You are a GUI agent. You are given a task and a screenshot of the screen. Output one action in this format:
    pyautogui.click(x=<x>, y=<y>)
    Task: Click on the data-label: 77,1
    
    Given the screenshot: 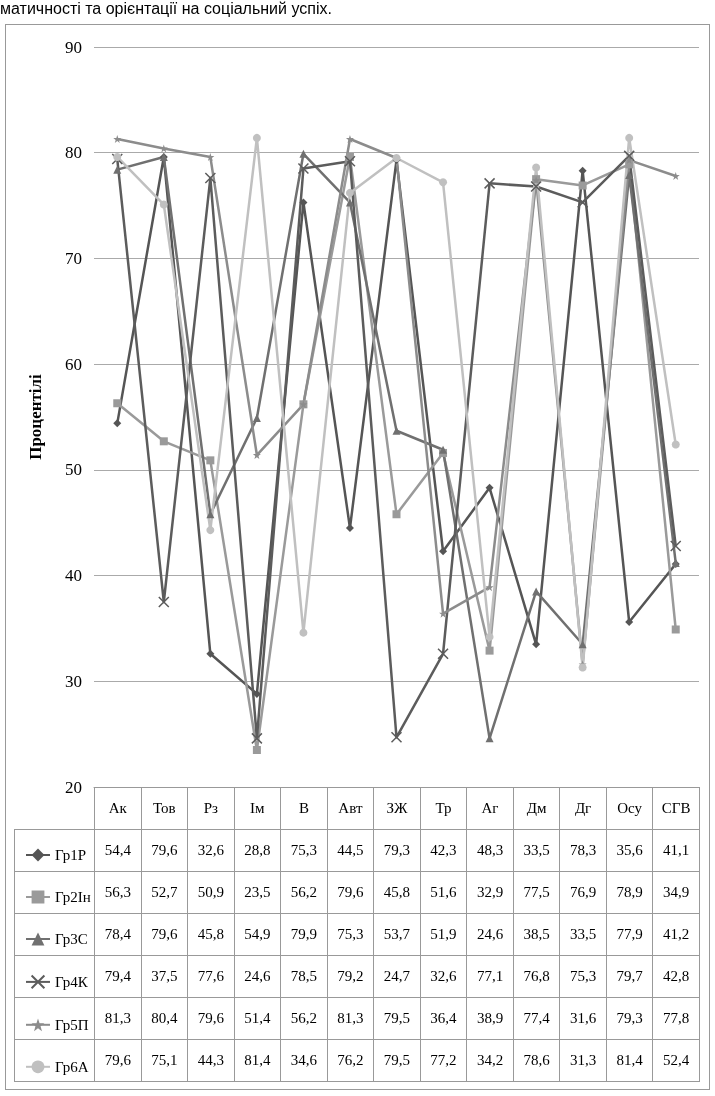 What is the action you would take?
    pyautogui.click(x=490, y=976)
    